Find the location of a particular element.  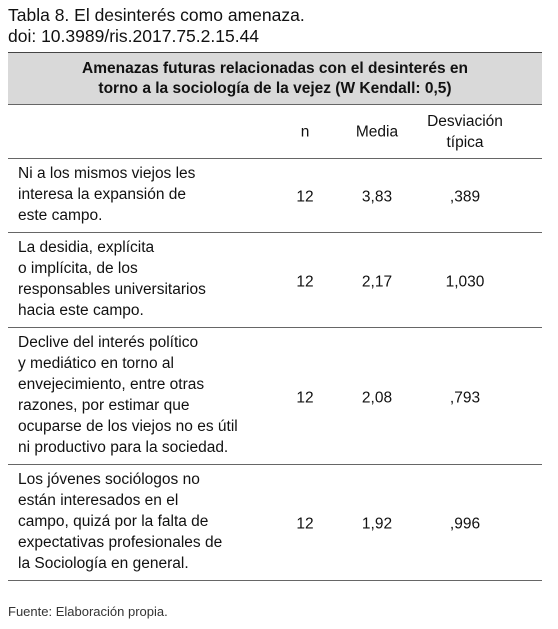

cell-media: 1,92 is located at coordinates (377, 524).